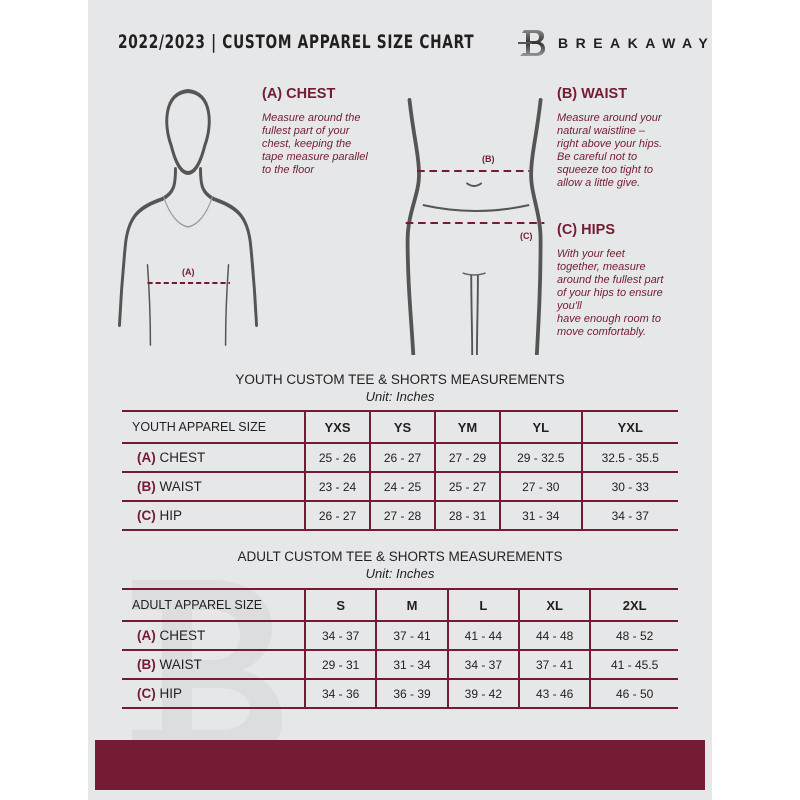 This screenshot has height=800, width=800. What do you see at coordinates (599, 183) in the screenshot?
I see `text-line: allow a little give.` at bounding box center [599, 183].